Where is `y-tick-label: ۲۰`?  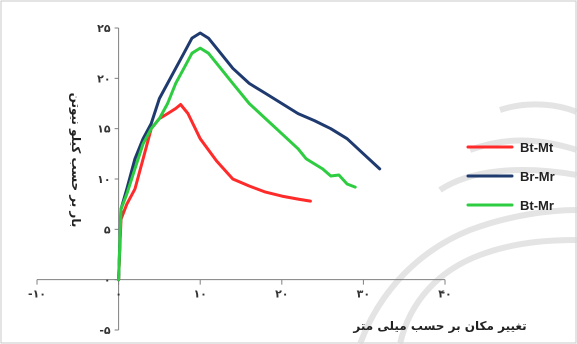 y-tick-label: ۲۰ is located at coordinates (103, 78).